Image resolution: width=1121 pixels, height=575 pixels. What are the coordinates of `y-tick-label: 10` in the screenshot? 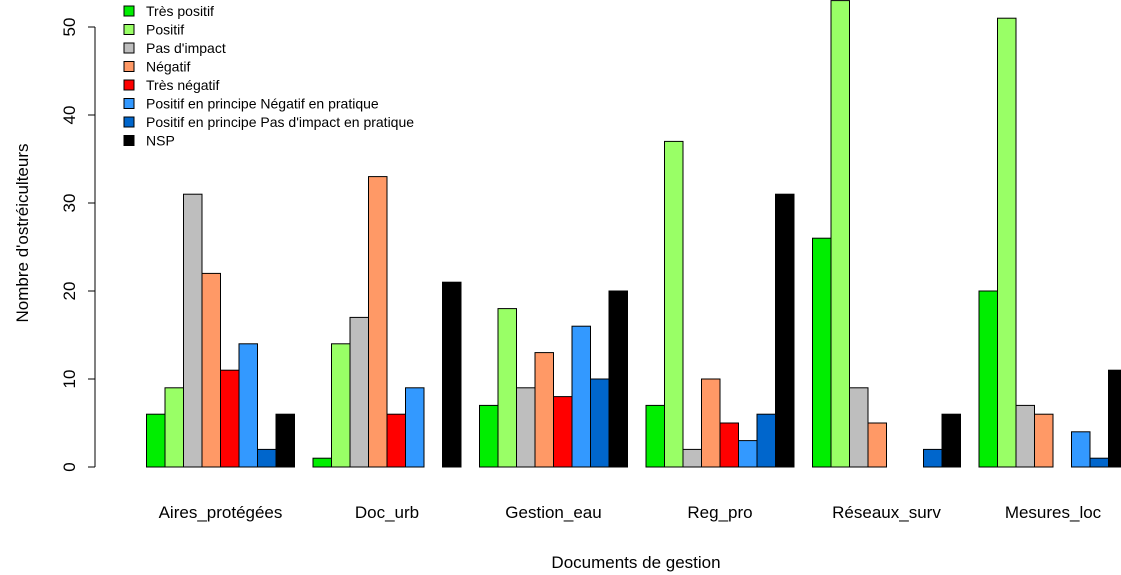 It's located at (69, 379).